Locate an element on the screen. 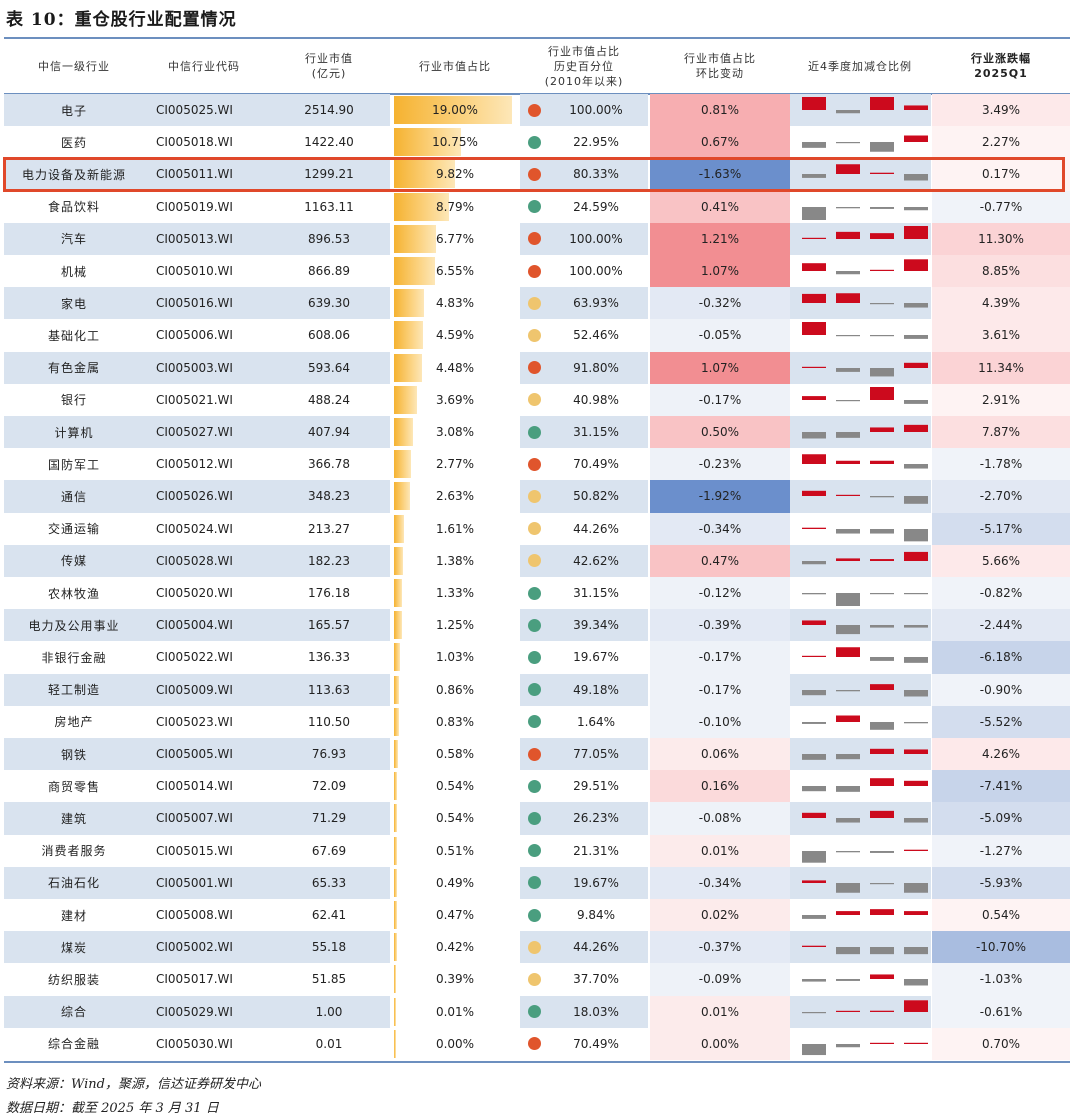  industry-code: CI005007.WI is located at coordinates (194, 818).